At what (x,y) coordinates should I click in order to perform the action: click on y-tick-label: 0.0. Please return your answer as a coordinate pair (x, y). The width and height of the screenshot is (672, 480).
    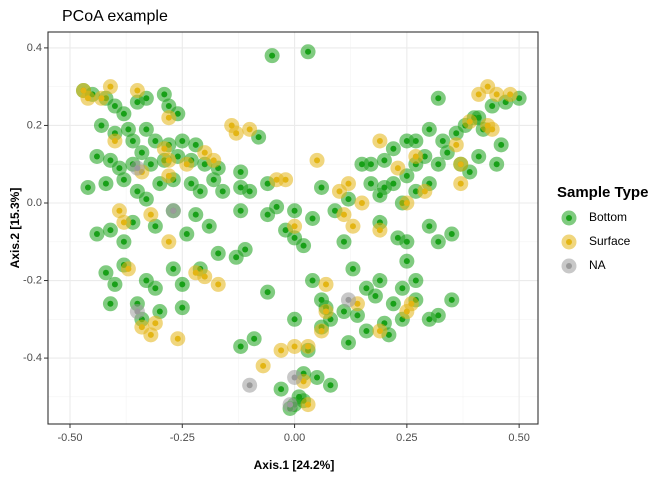
    Looking at the image, I should click on (34, 203).